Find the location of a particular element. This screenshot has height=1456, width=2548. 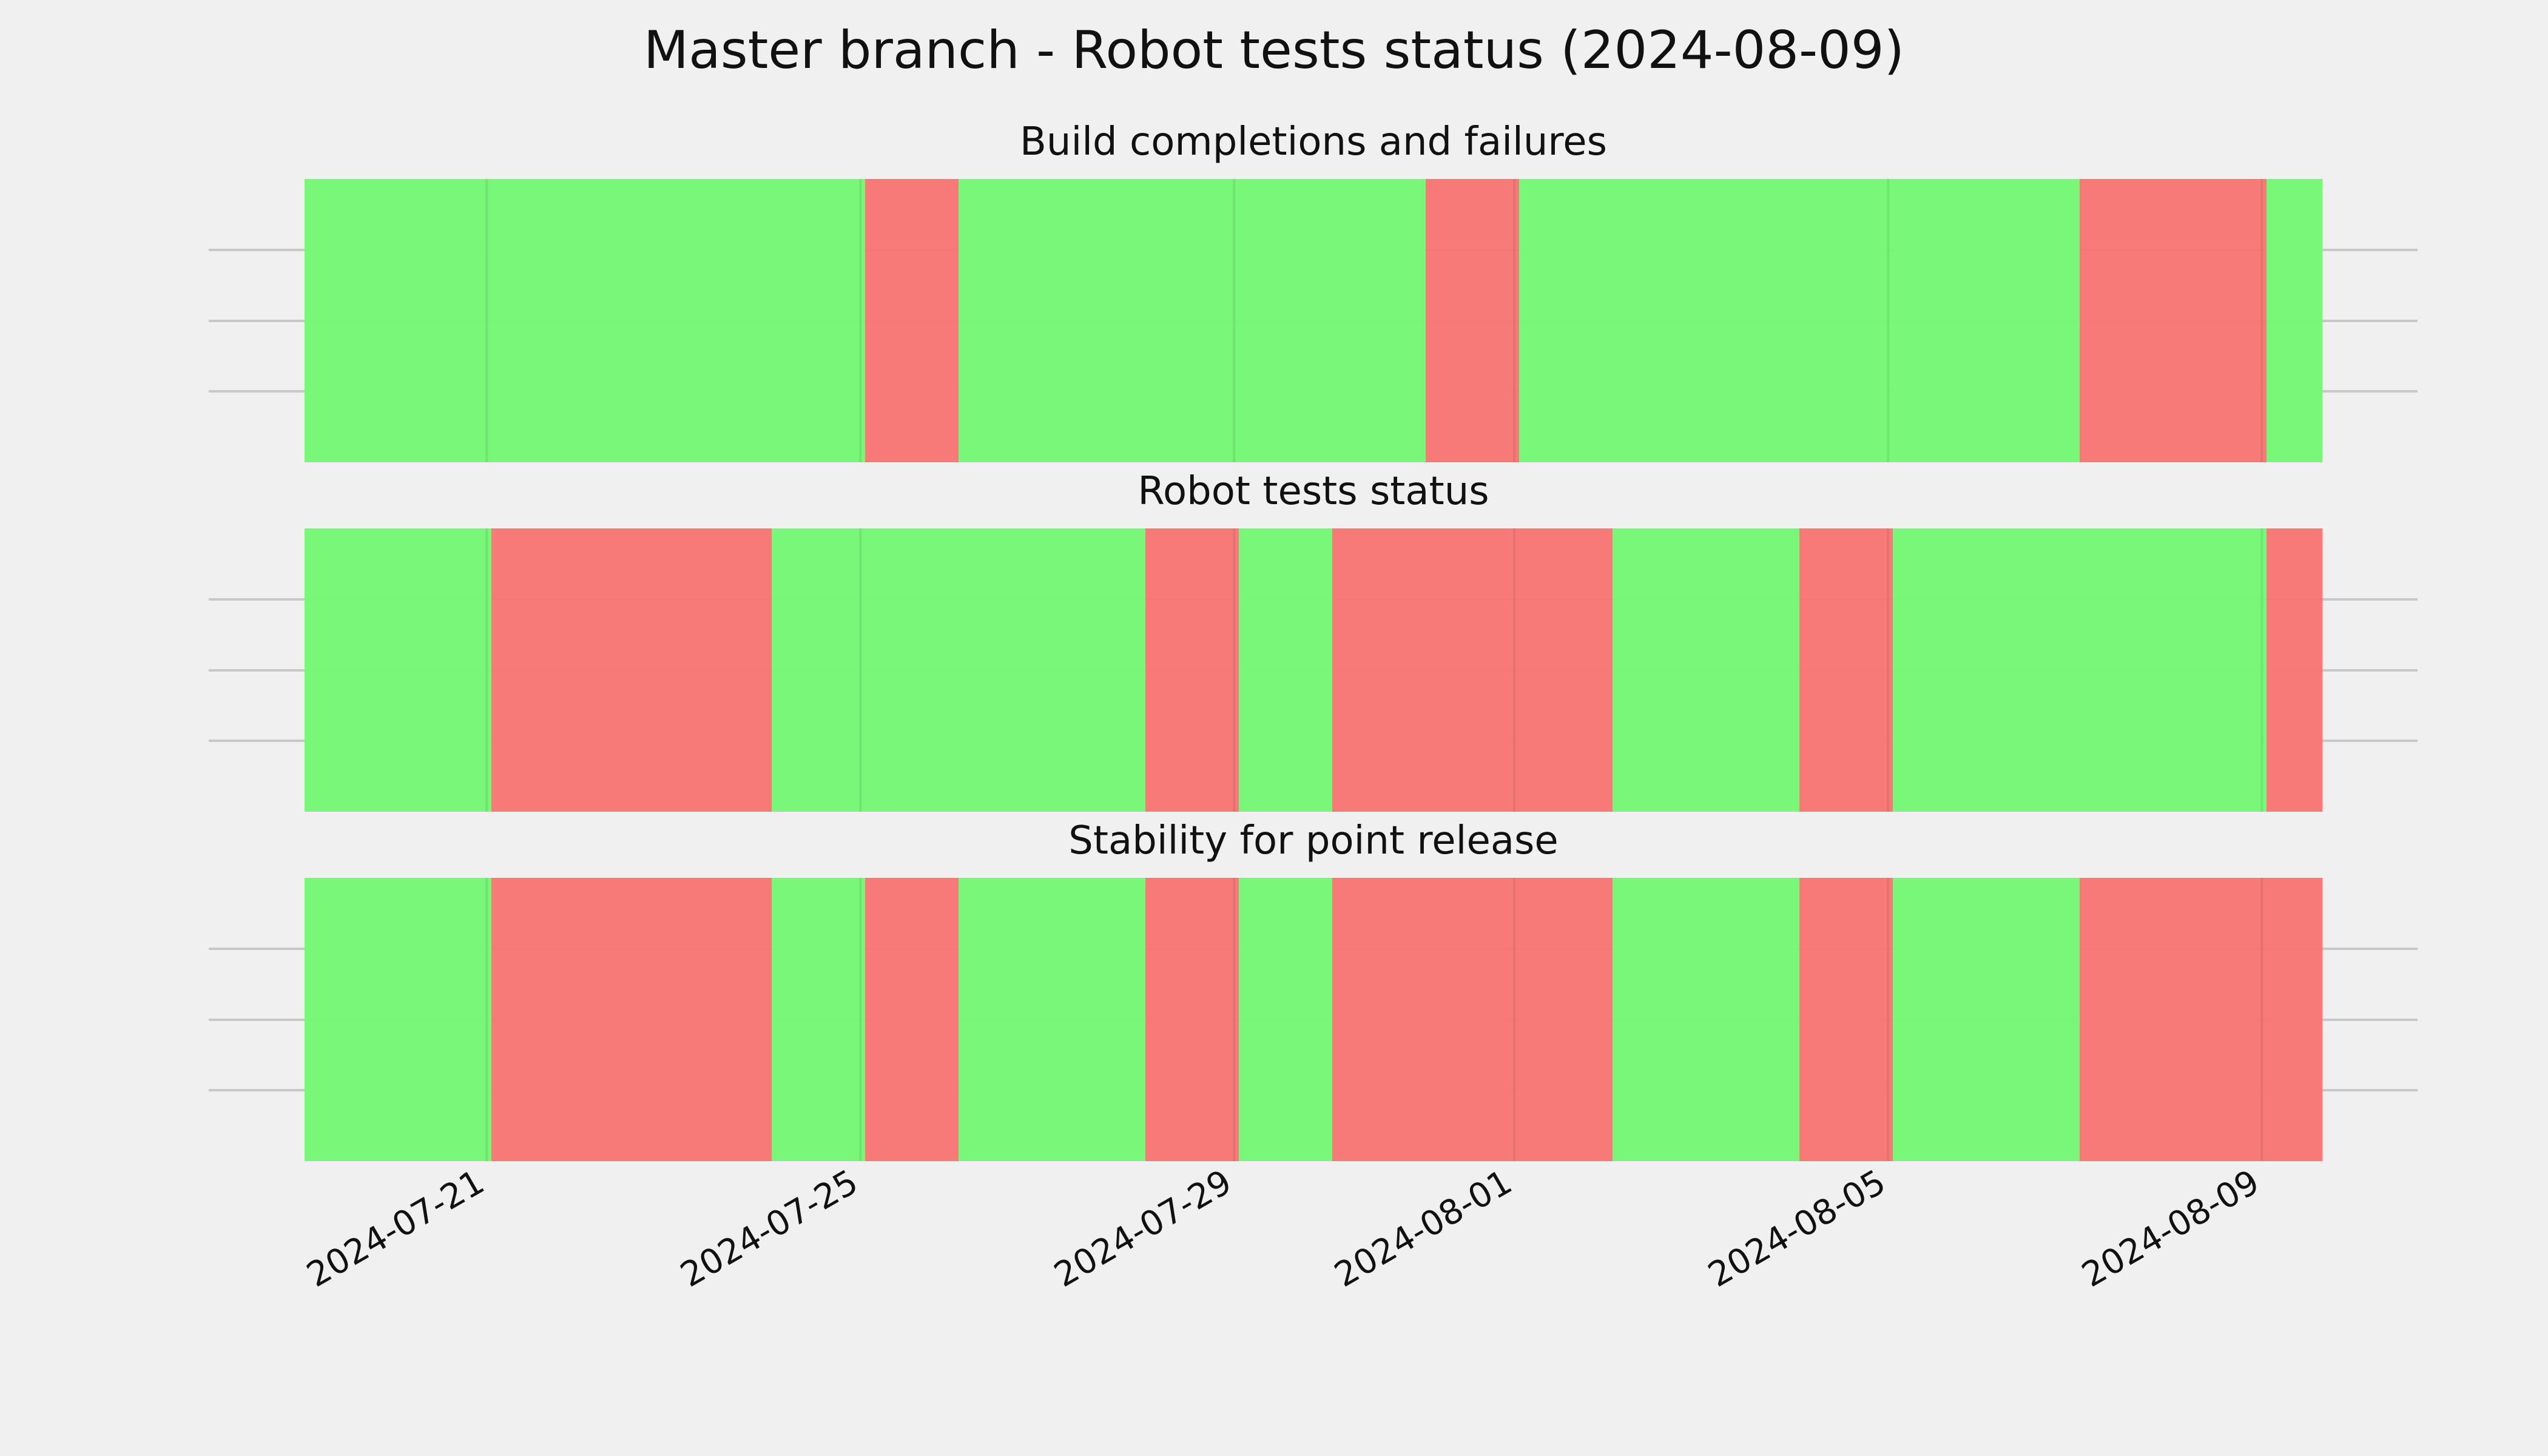

panel-title: Stability for point release is located at coordinates (1313, 840).